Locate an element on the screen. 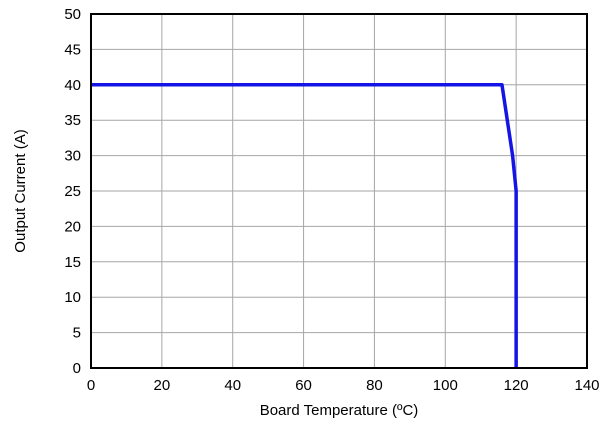  x-tick-label: 40 is located at coordinates (232, 385).